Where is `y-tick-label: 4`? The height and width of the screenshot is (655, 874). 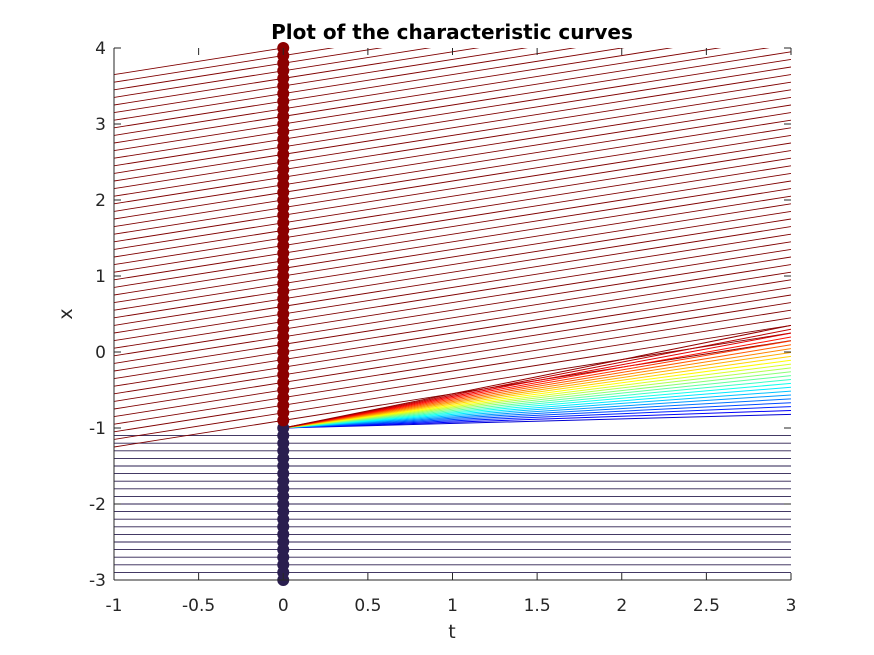
y-tick-label: 4 is located at coordinates (100, 49).